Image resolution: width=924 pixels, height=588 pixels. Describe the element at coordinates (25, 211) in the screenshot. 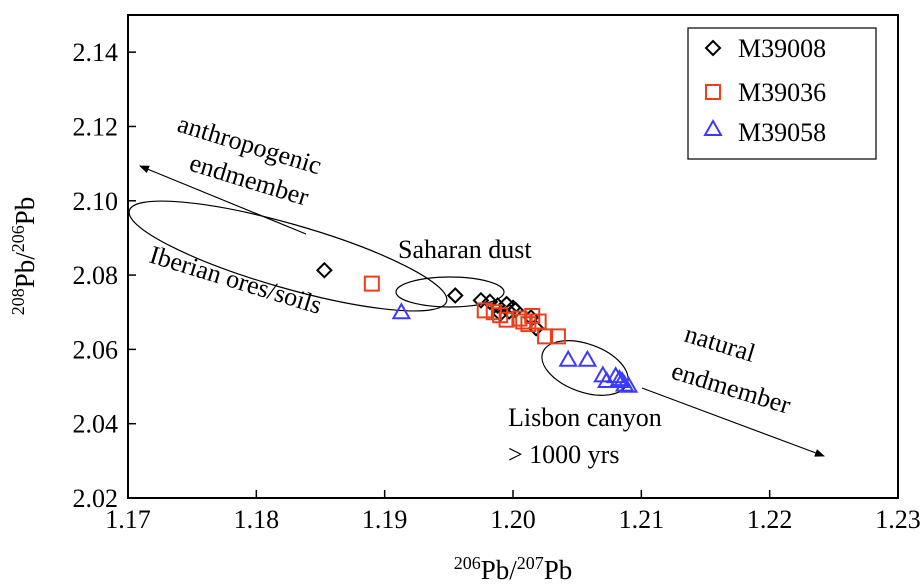

I see `y-title-base2: Pb` at that location.